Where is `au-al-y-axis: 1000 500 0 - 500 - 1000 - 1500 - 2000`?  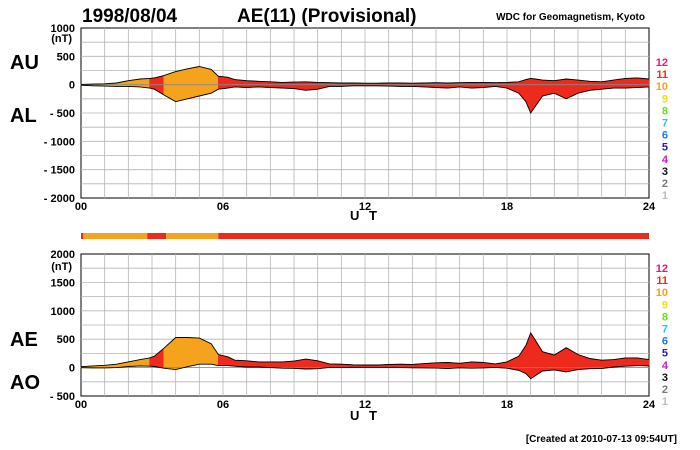
au-al-y-axis: 1000 500 0 - 500 - 1000 - 1500 - 2000 is located at coordinates (59, 114).